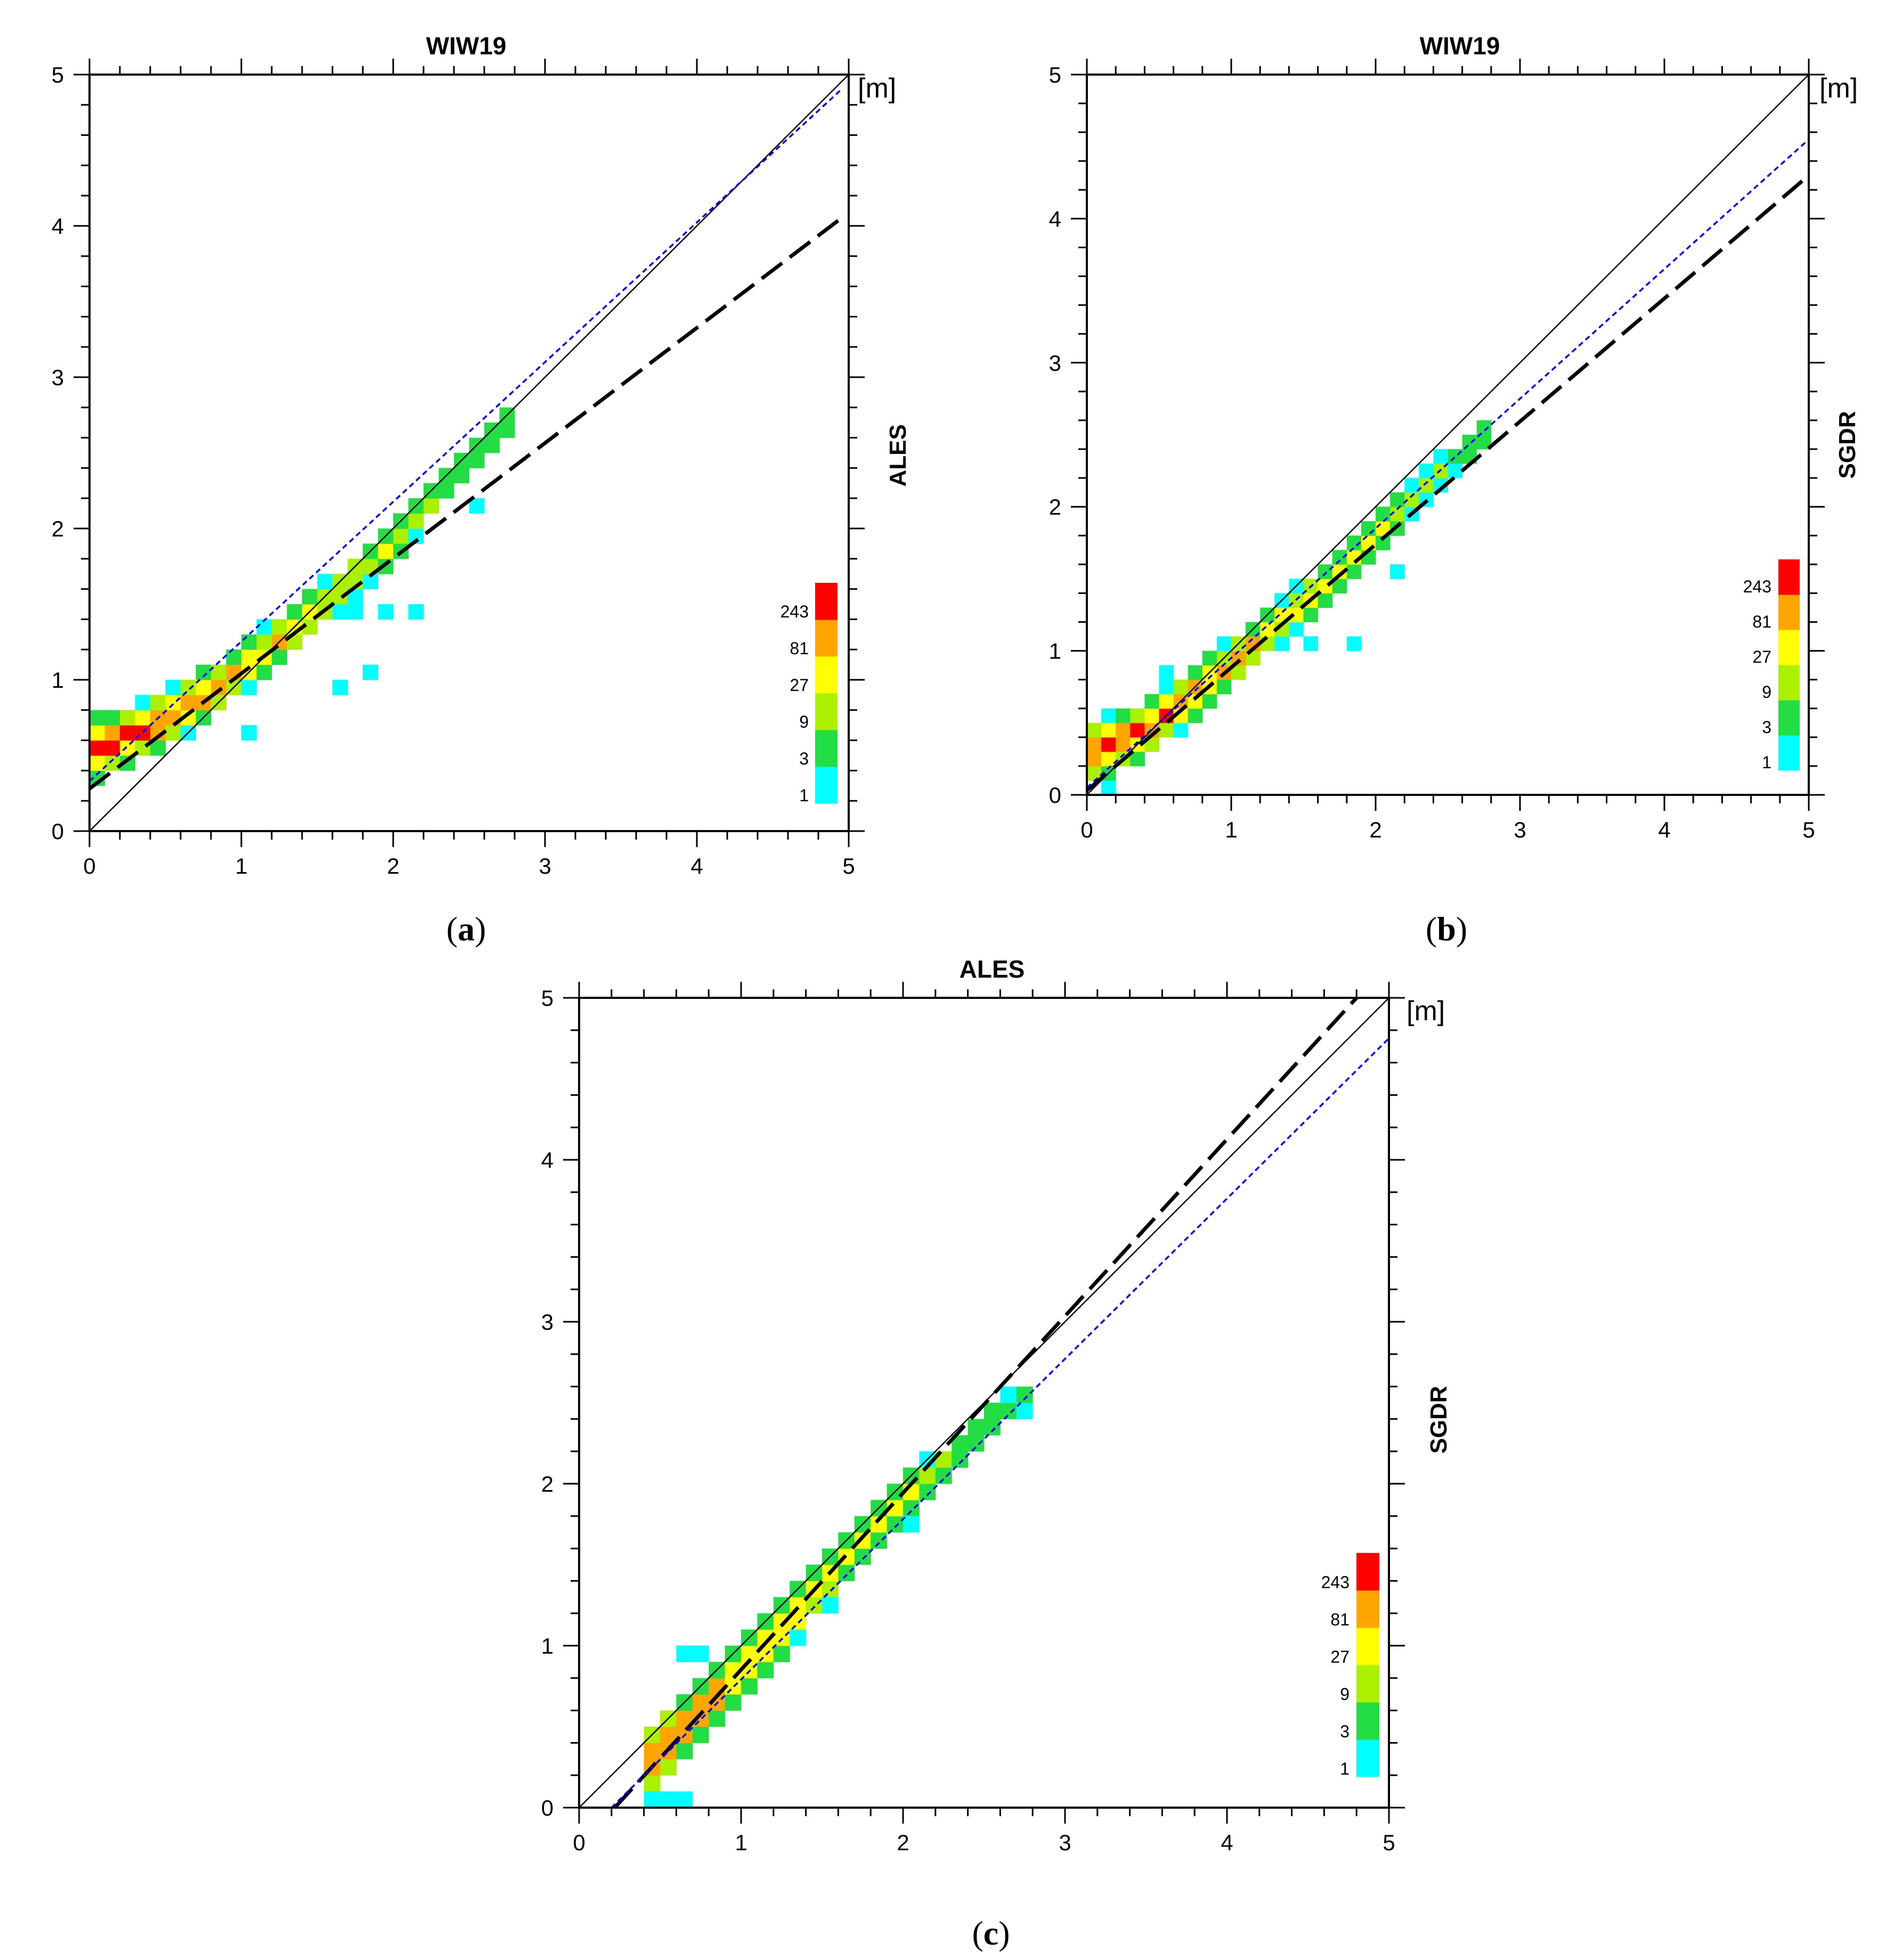 The width and height of the screenshot is (1894, 1960). I want to click on line-1to1, so click(1447, 434).